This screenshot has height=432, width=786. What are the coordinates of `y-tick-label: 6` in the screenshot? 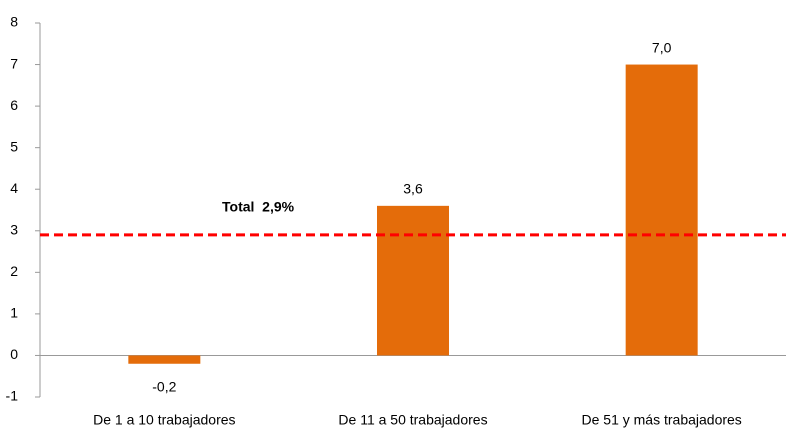 It's located at (14, 105).